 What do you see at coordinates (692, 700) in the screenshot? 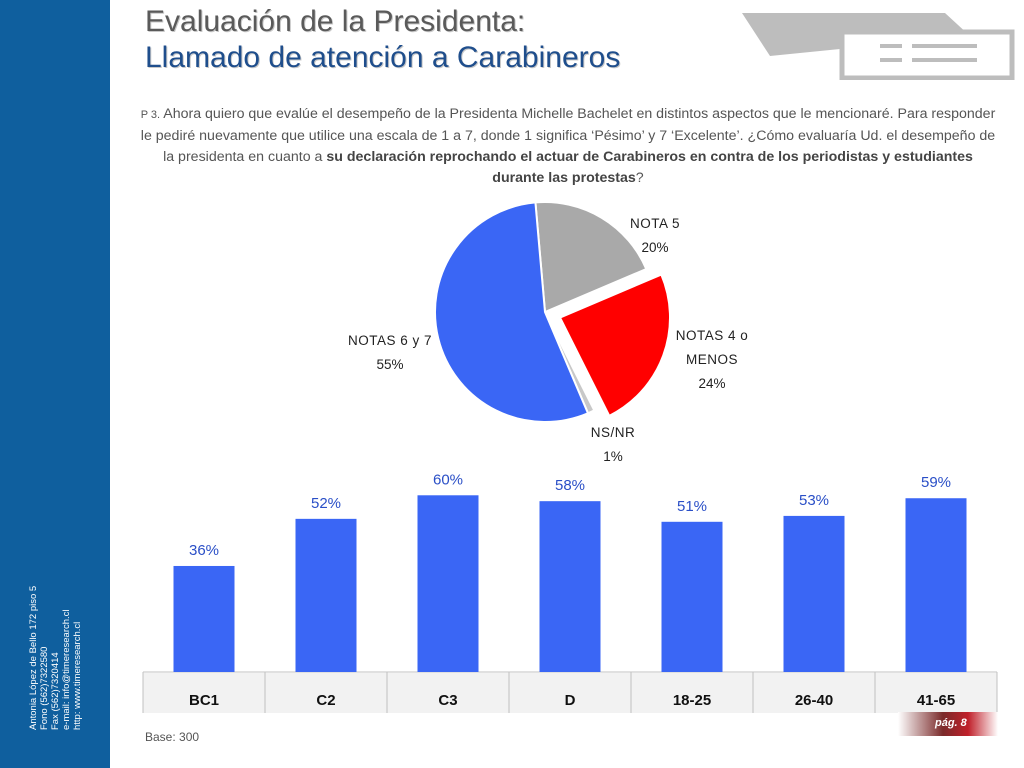
I see `category-label: 18-25` at bounding box center [692, 700].